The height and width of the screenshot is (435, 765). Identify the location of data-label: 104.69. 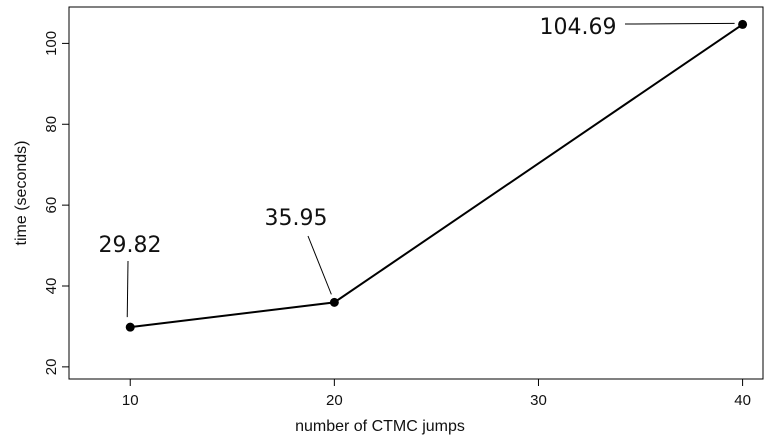
(578, 27).